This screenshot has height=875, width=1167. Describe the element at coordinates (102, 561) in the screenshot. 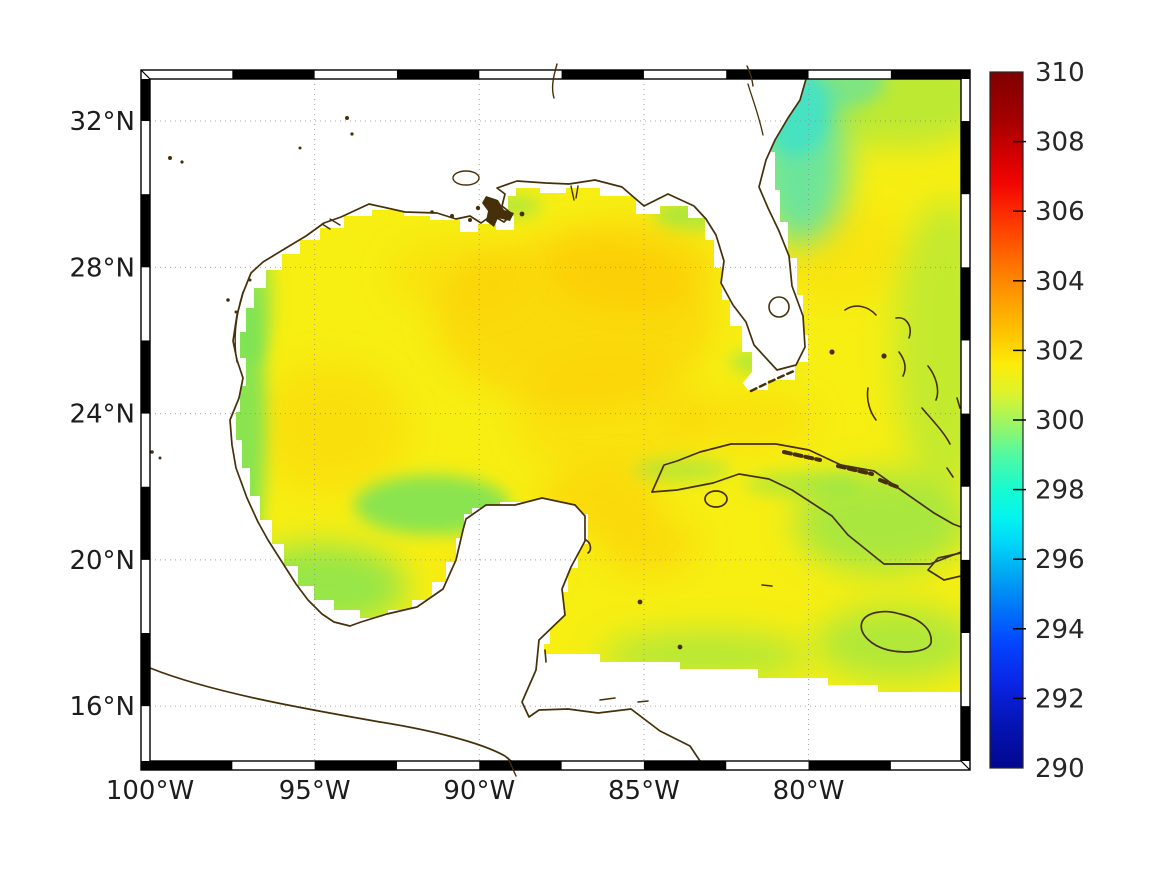

I see `y-tick-label: 20°N` at that location.